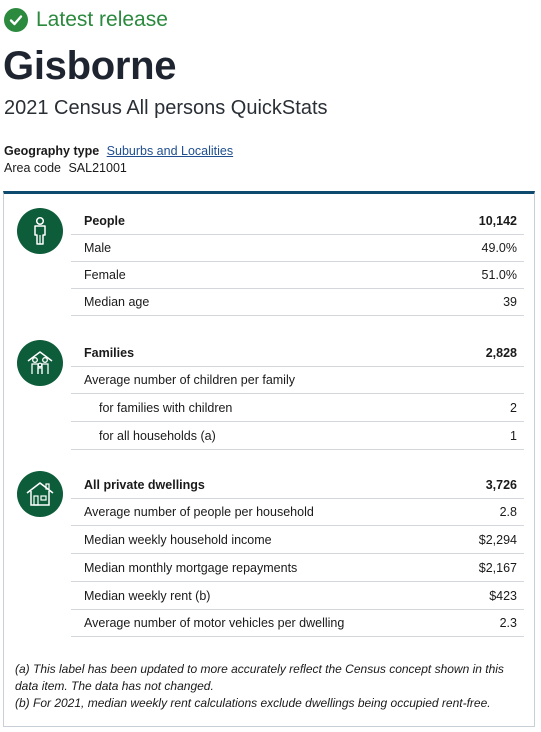 The height and width of the screenshot is (732, 541). I want to click on status-badge: Latest release, so click(86, 20).